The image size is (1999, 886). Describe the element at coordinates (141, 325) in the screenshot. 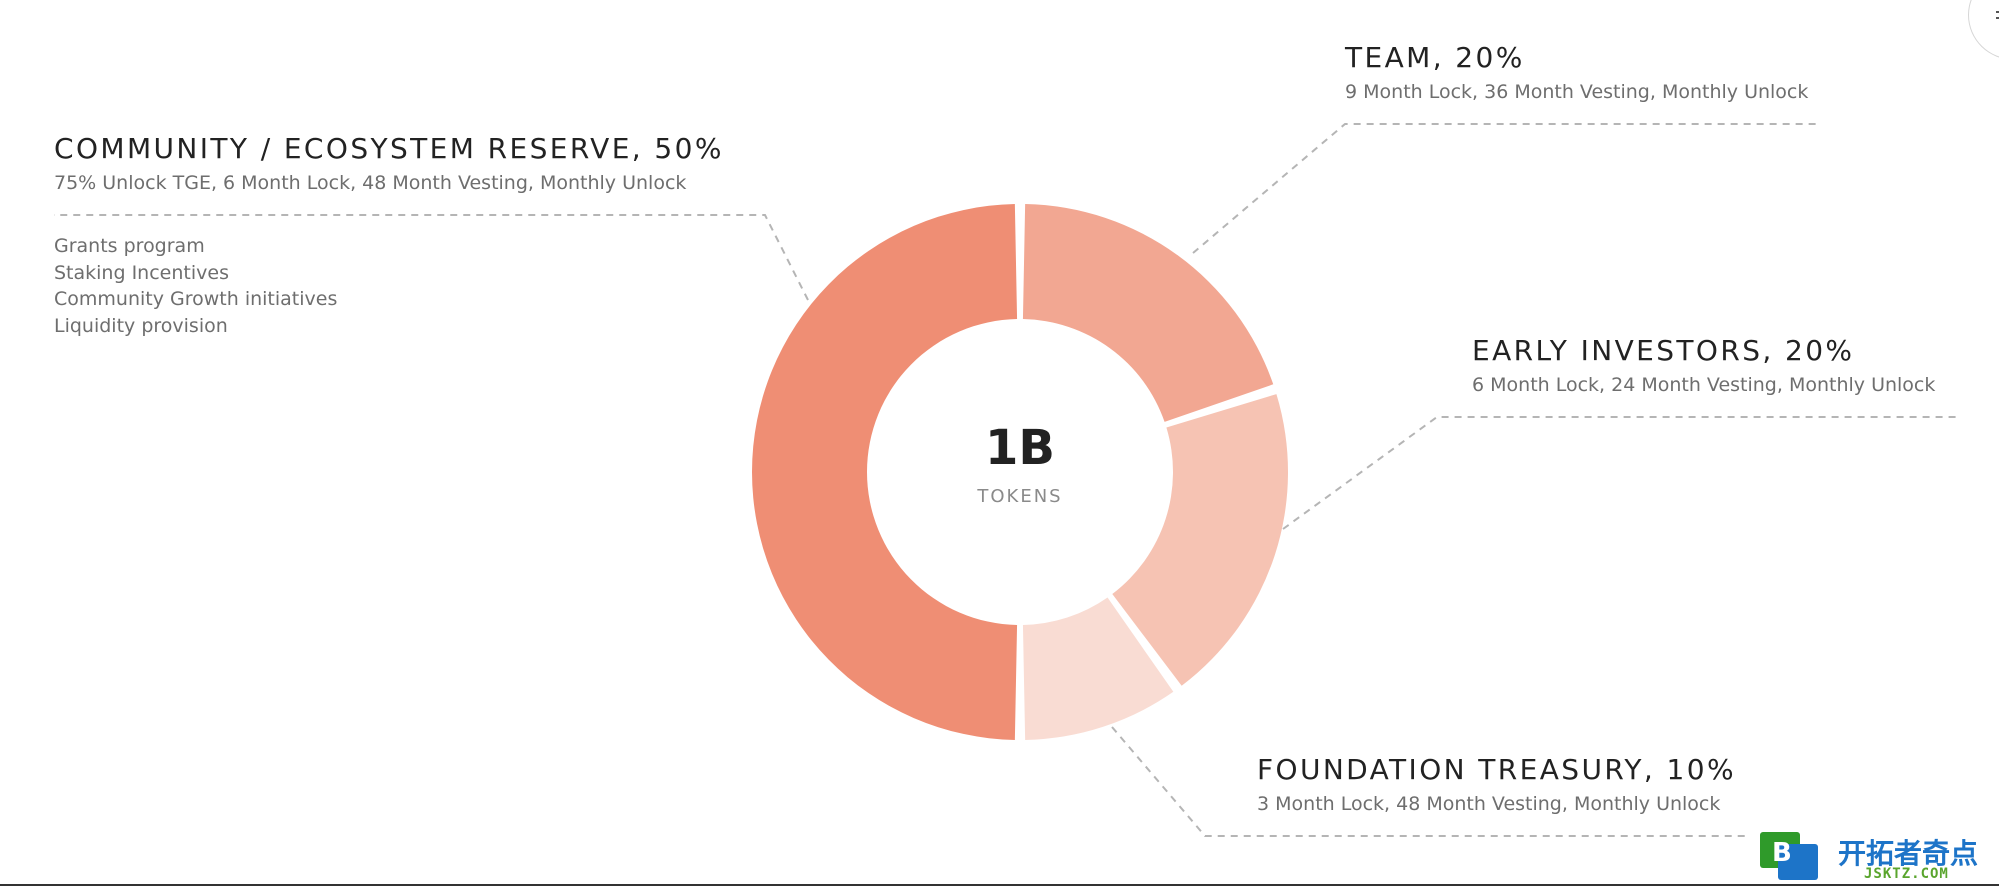

I see `note-item: Liquidity provision` at that location.